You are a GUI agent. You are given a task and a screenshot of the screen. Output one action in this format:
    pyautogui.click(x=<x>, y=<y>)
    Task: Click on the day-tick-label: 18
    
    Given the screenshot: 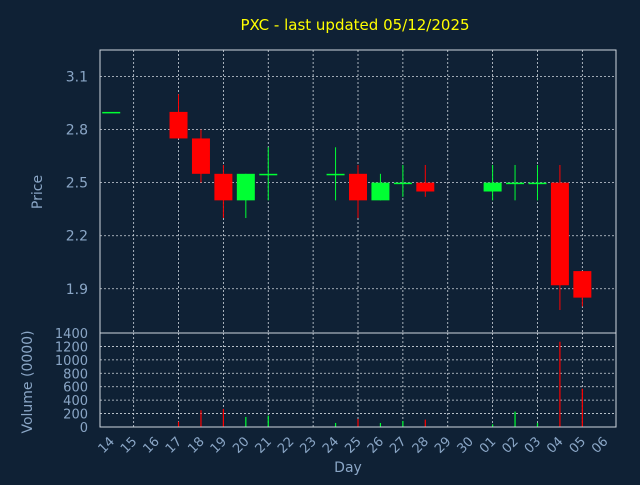 What is the action you would take?
    pyautogui.click(x=196, y=445)
    